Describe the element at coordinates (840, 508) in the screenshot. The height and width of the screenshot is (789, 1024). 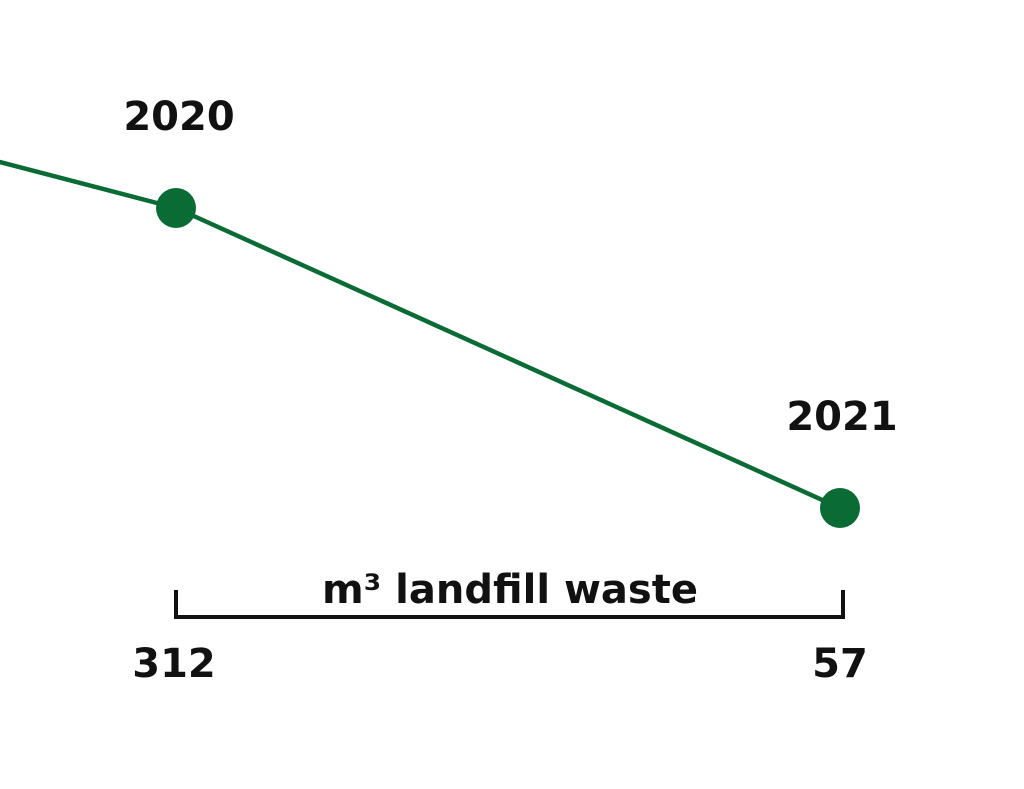
I see `data-point-2021` at that location.